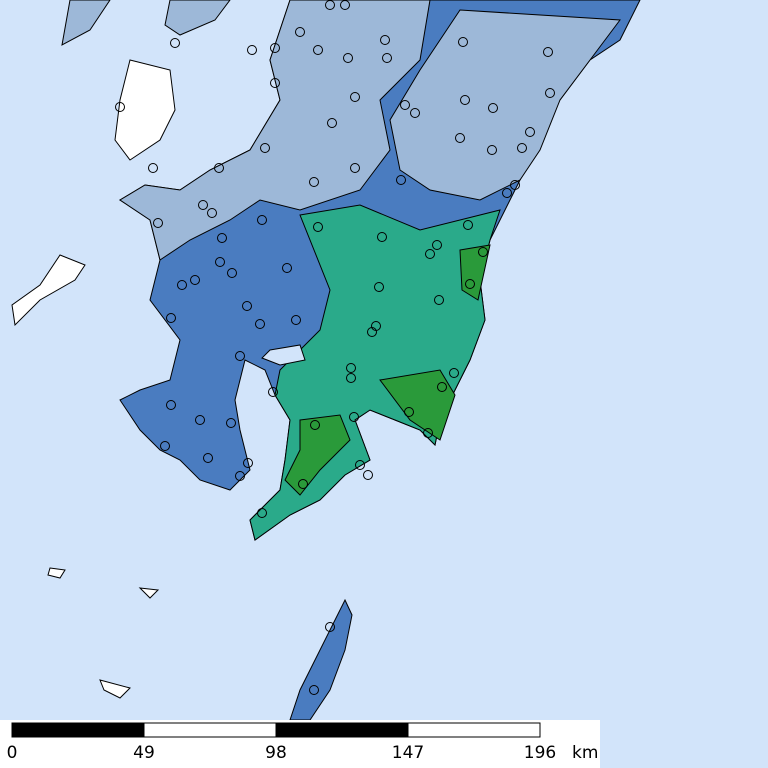  Describe the element at coordinates (585, 753) in the screenshot. I see `scale-unit: km` at that location.